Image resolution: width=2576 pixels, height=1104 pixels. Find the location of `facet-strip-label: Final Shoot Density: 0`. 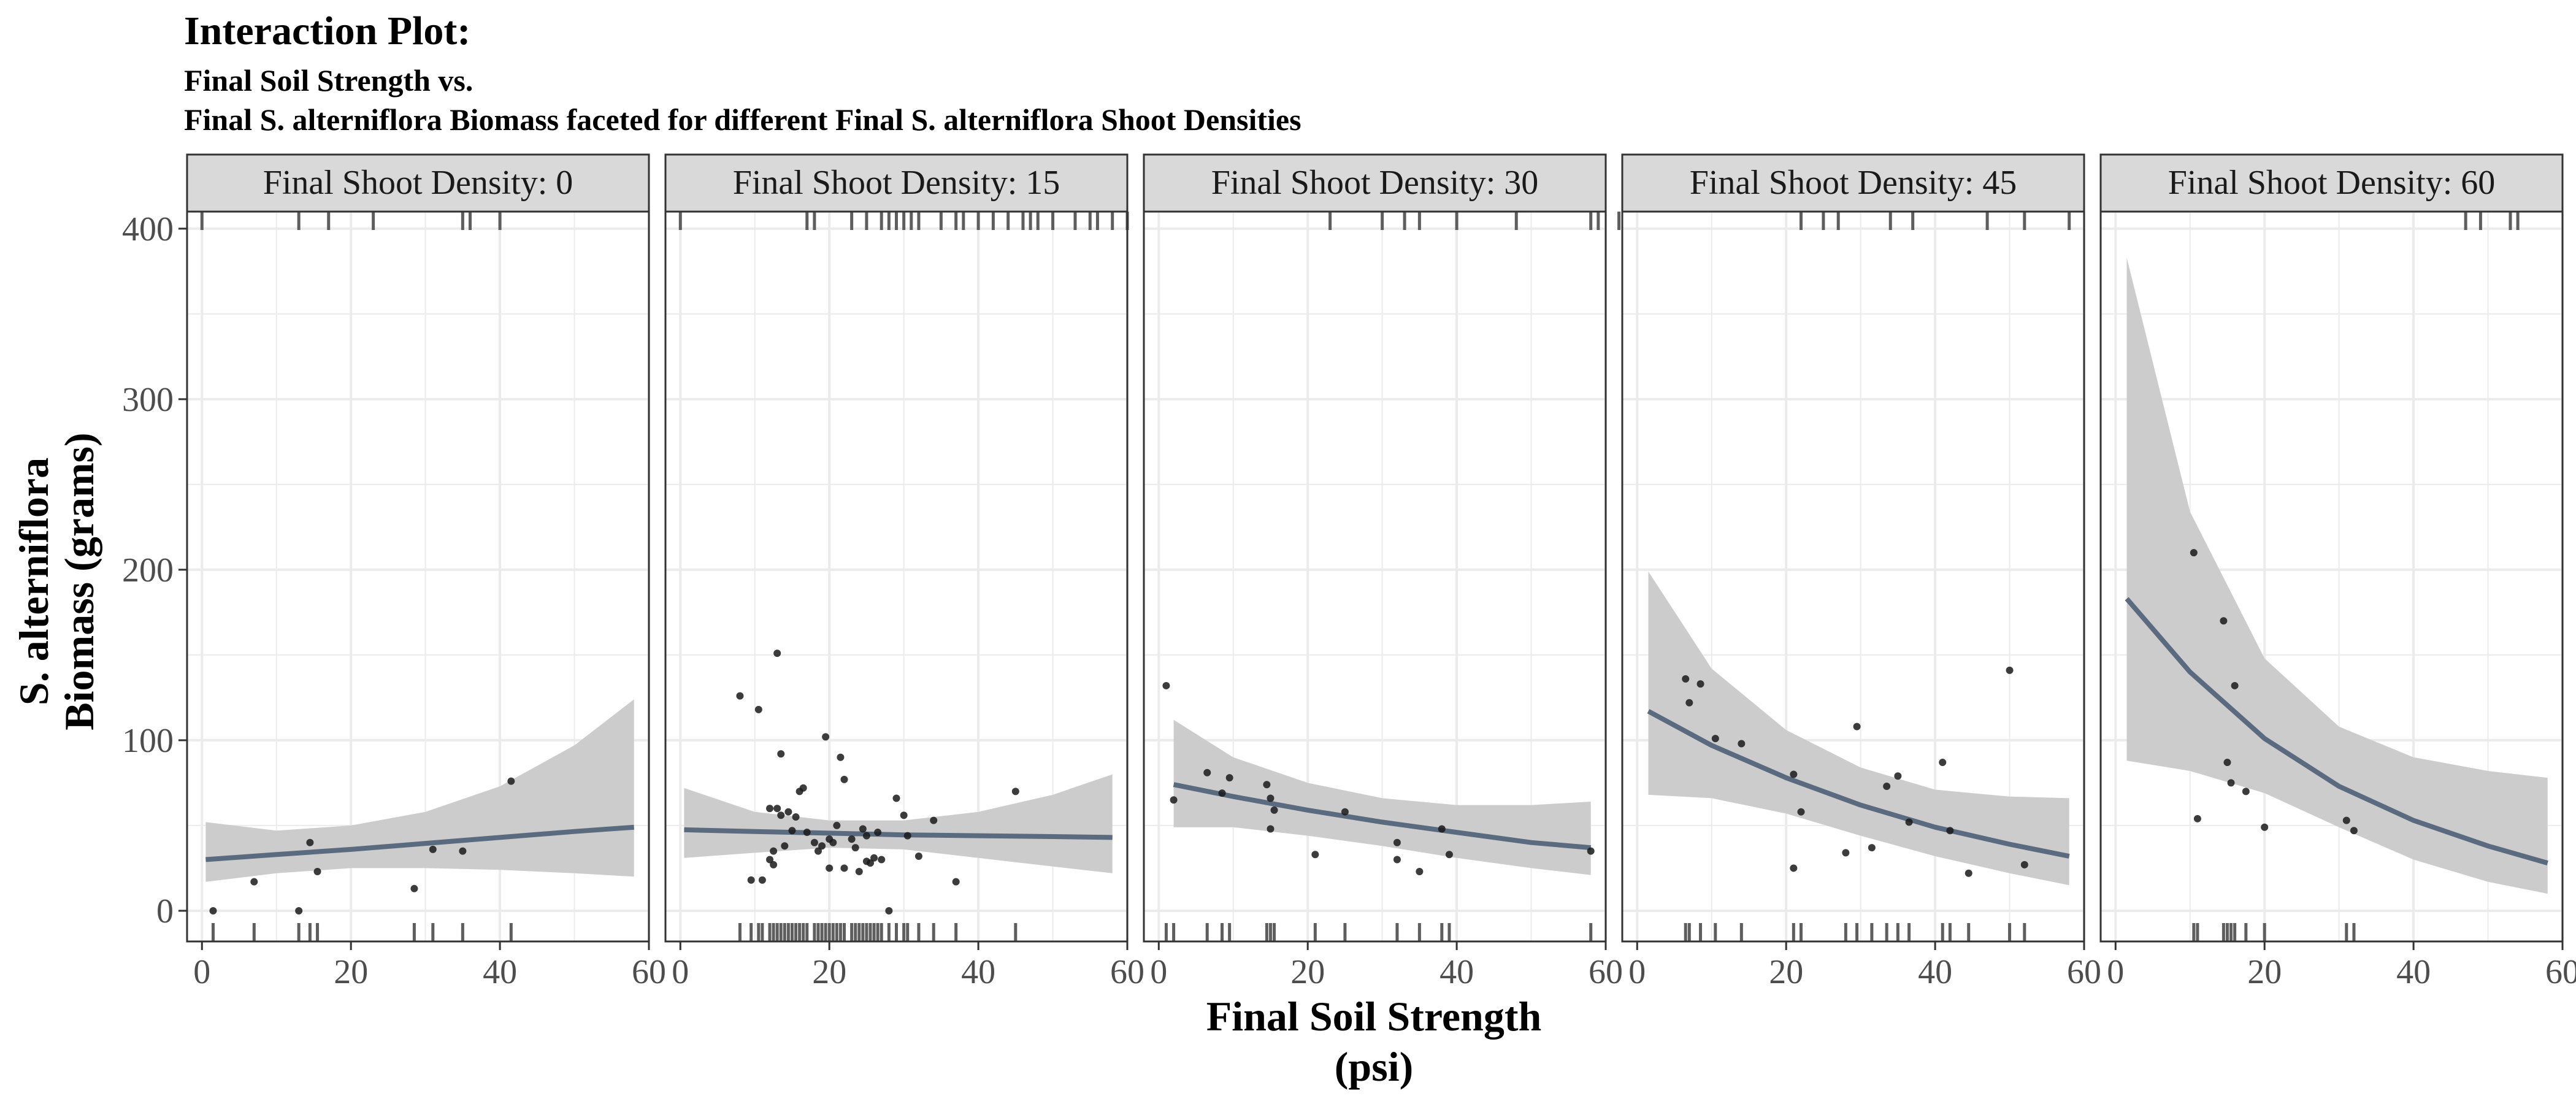

facet-strip-label: Final Shoot Density: 0 is located at coordinates (418, 183).